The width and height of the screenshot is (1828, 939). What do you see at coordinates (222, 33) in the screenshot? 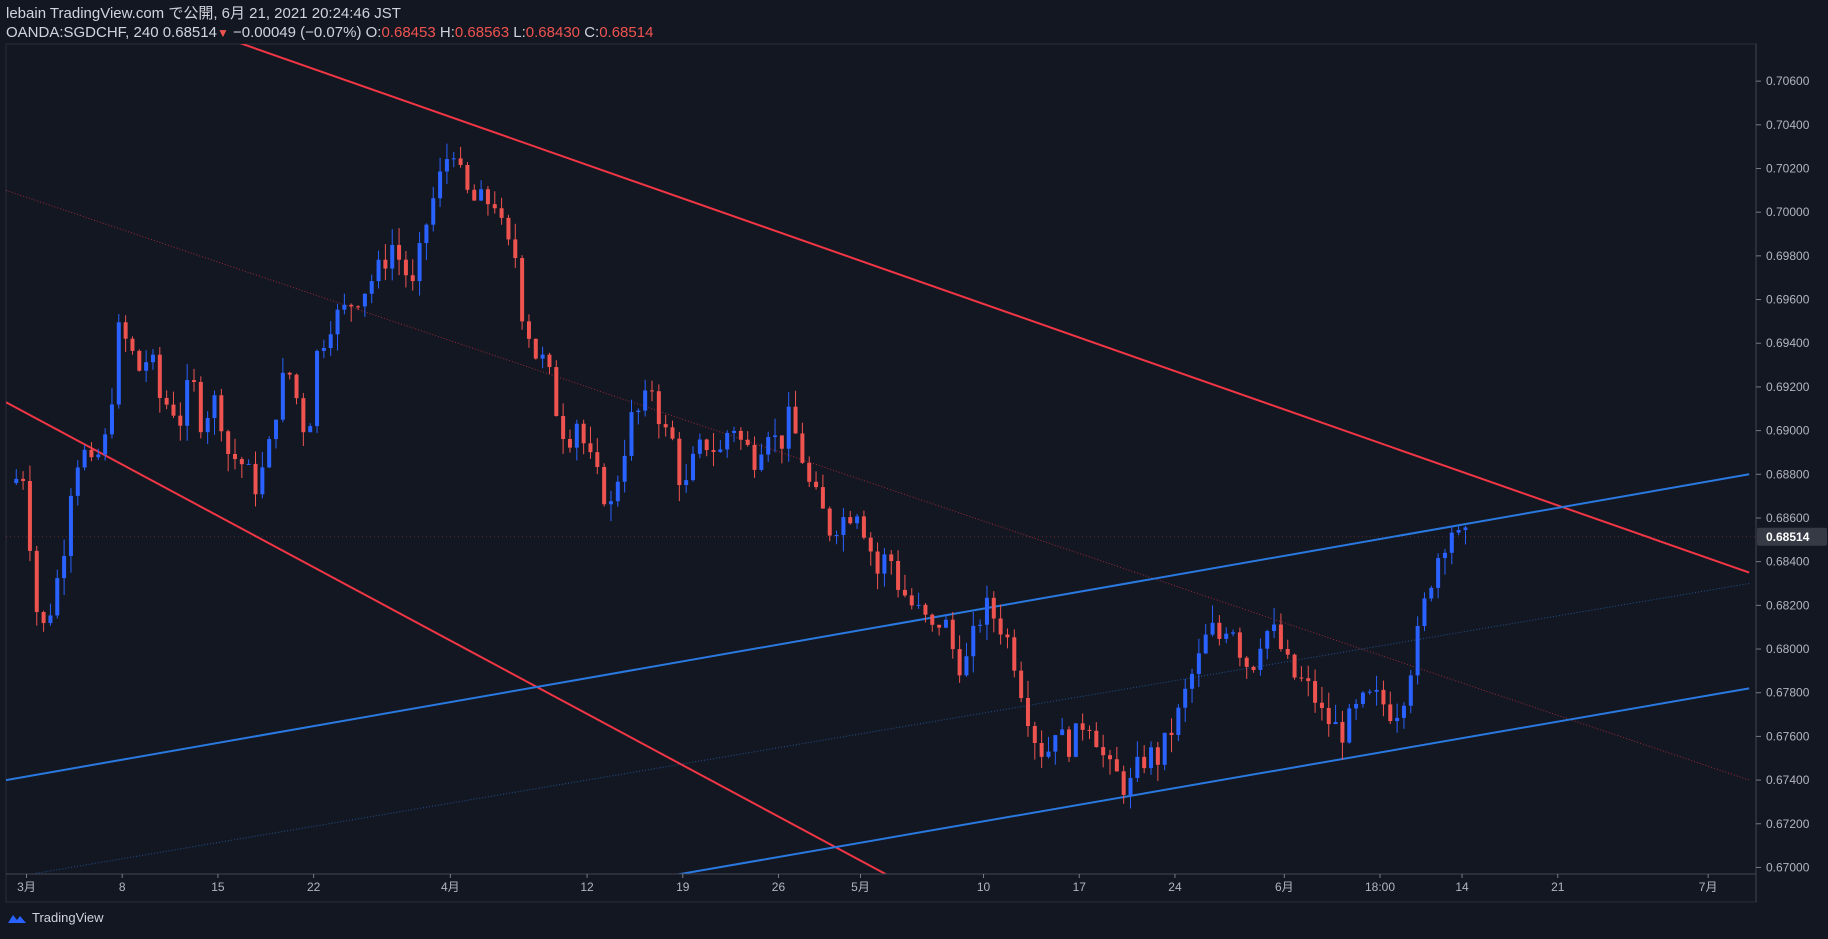
I see `down-arrow-icon: ▼` at bounding box center [222, 33].